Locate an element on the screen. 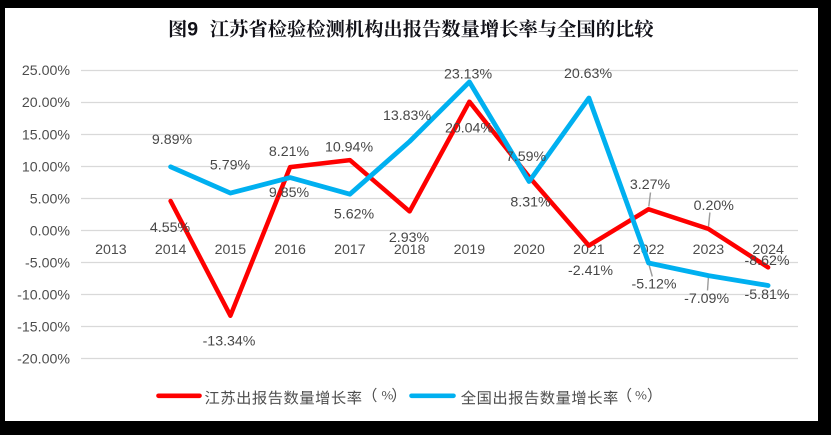 Image resolution: width=831 pixels, height=435 pixels. svg-text: 9.89% is located at coordinates (172, 140).